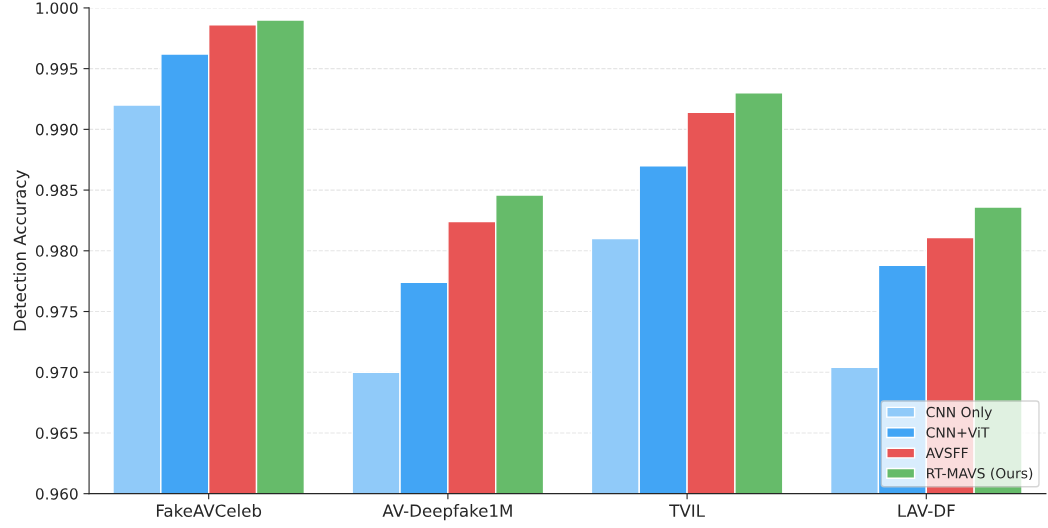  What do you see at coordinates (959, 413) in the screenshot?
I see `legend-label: CNN Only` at bounding box center [959, 413].